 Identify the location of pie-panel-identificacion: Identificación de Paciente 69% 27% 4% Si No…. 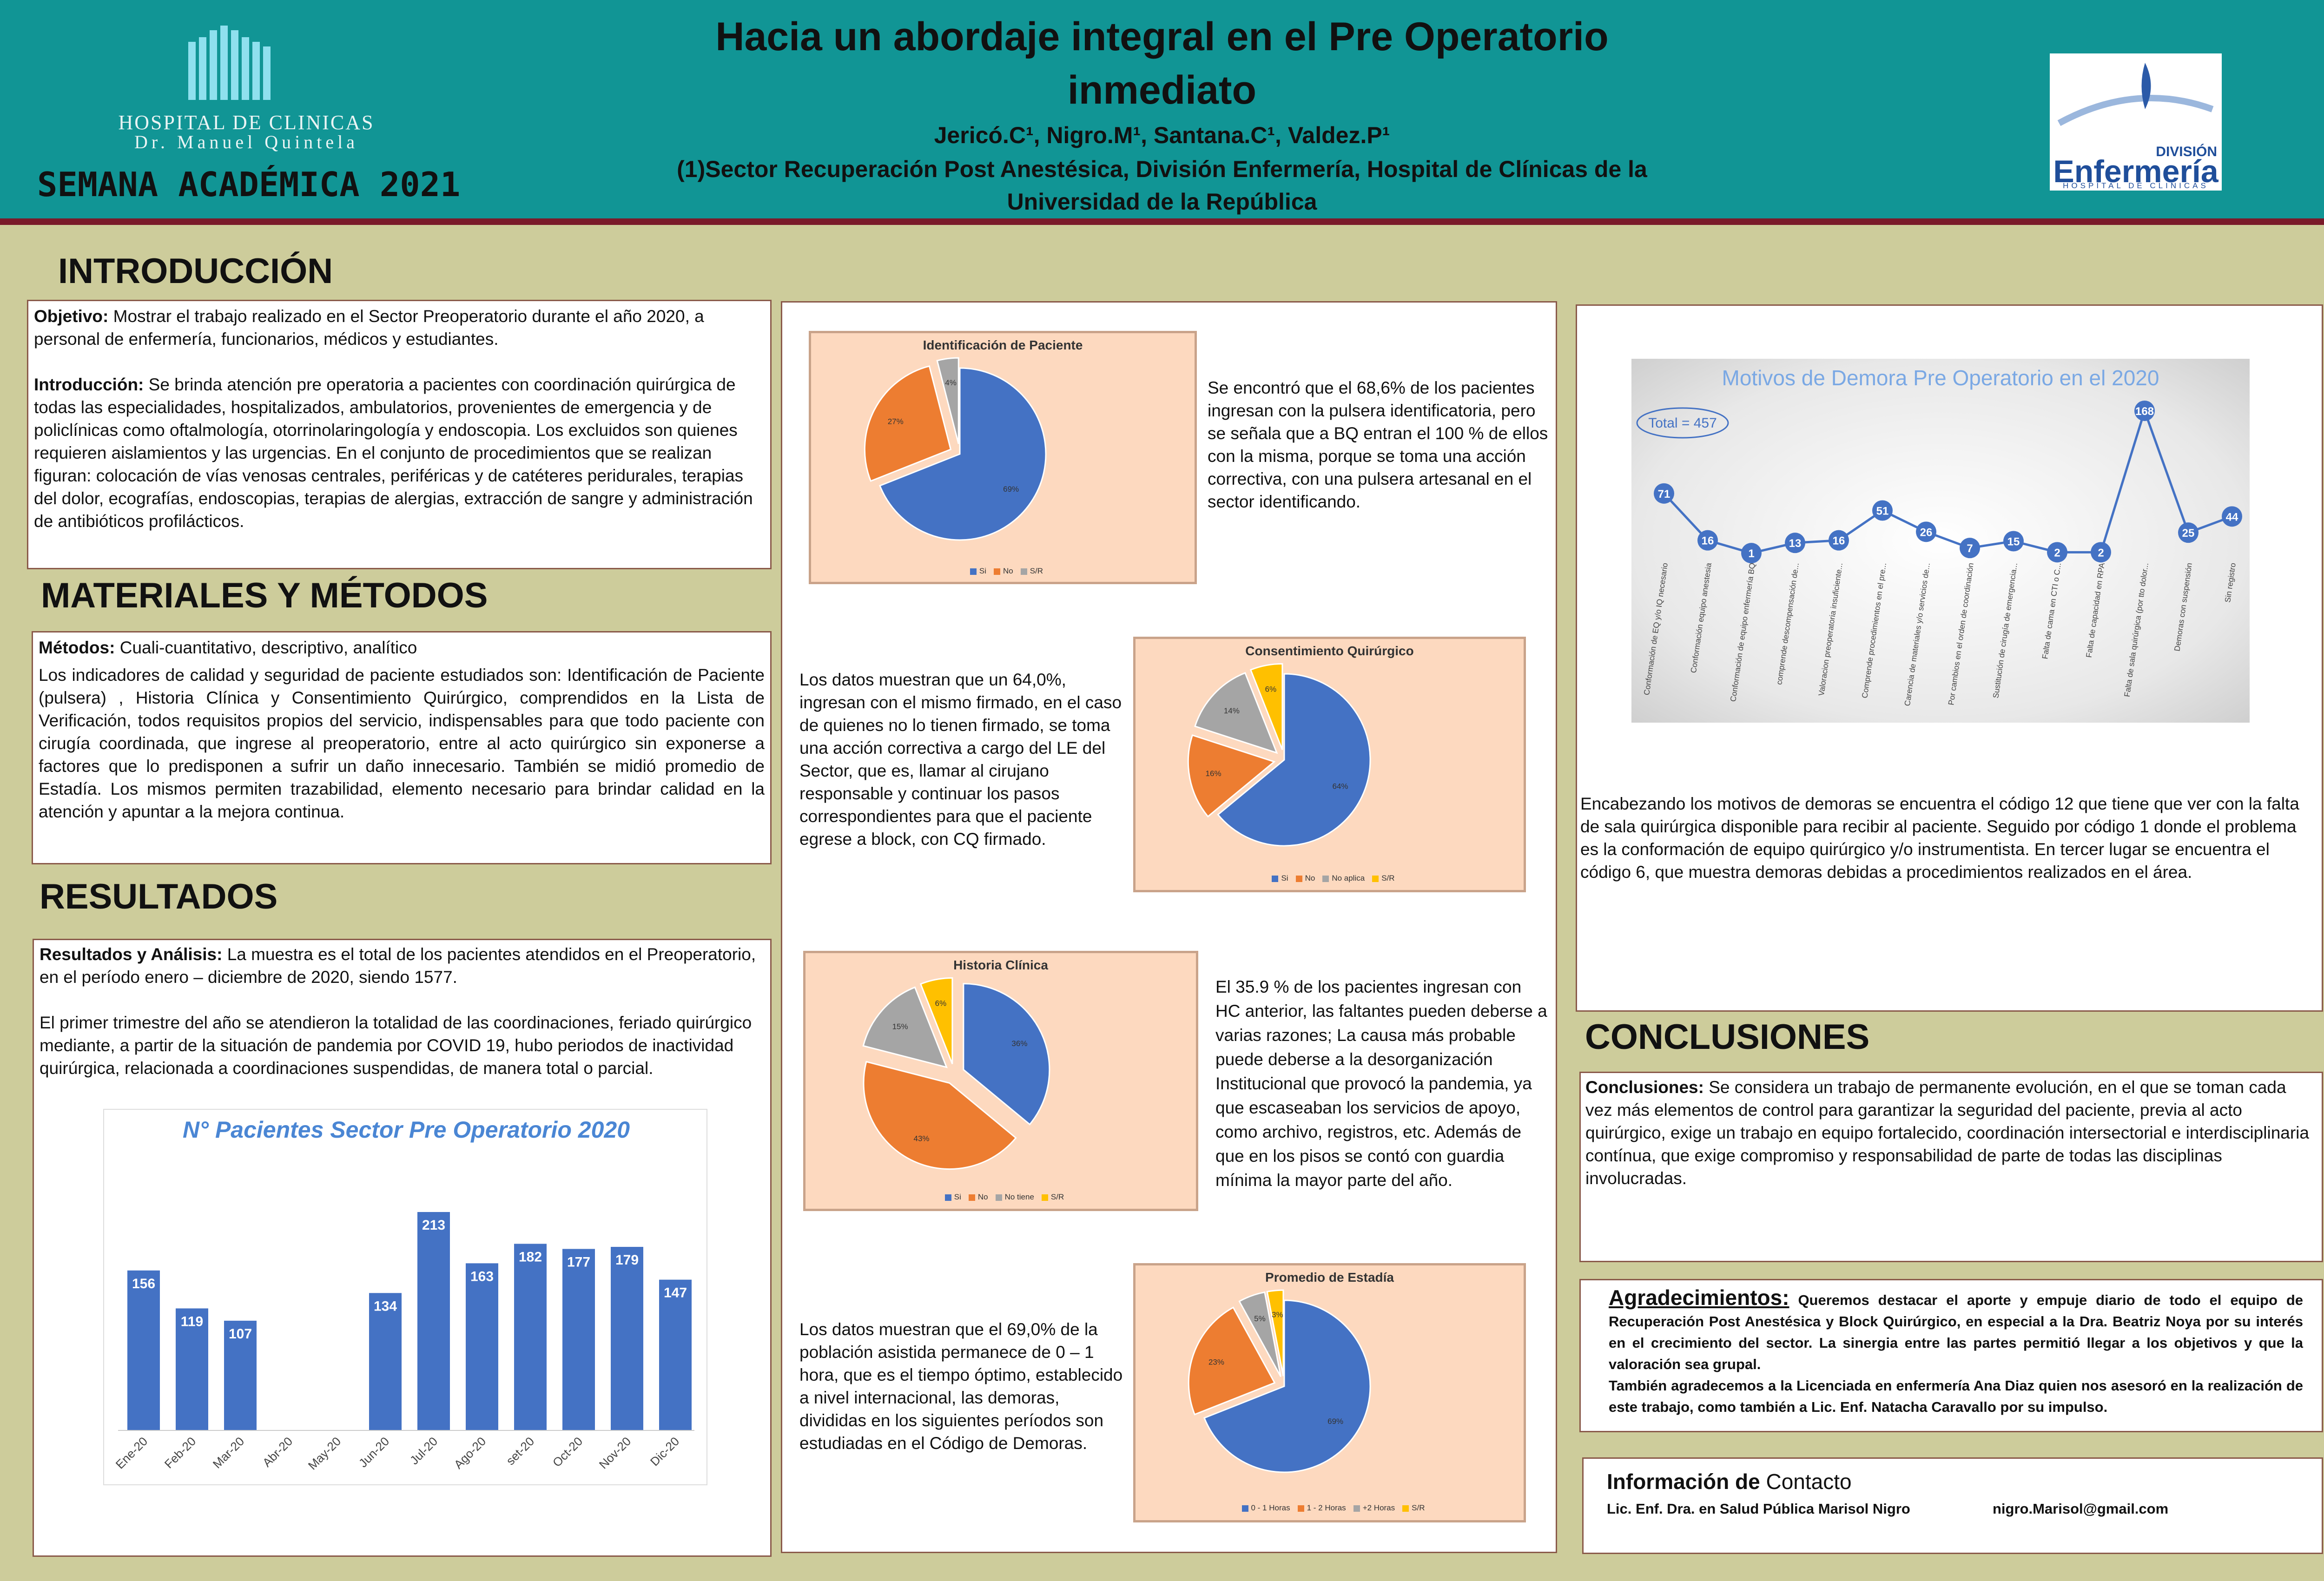
(1003, 457).